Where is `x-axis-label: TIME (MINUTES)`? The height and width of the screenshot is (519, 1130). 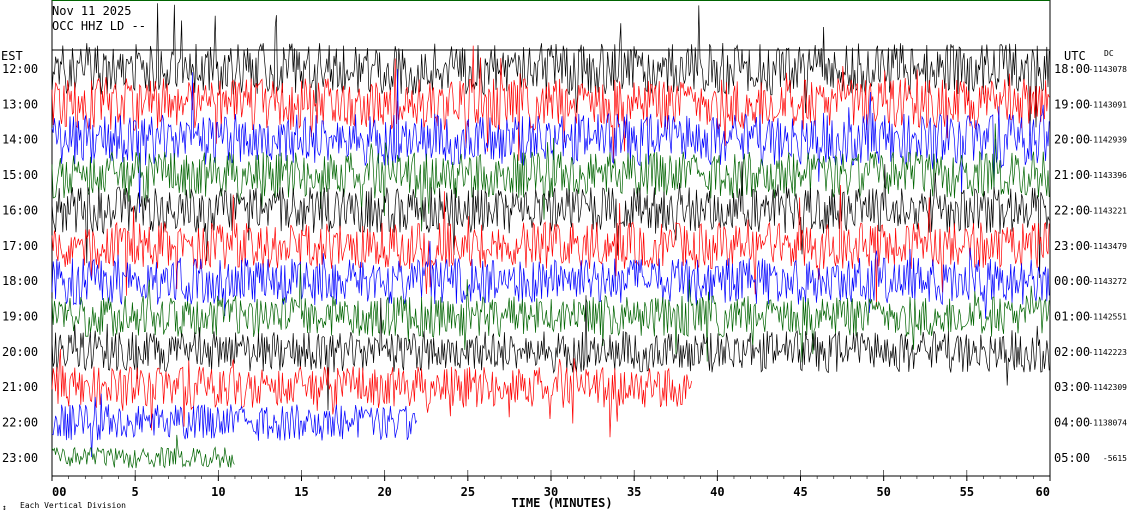 x-axis-label: TIME (MINUTES) is located at coordinates (561, 503).